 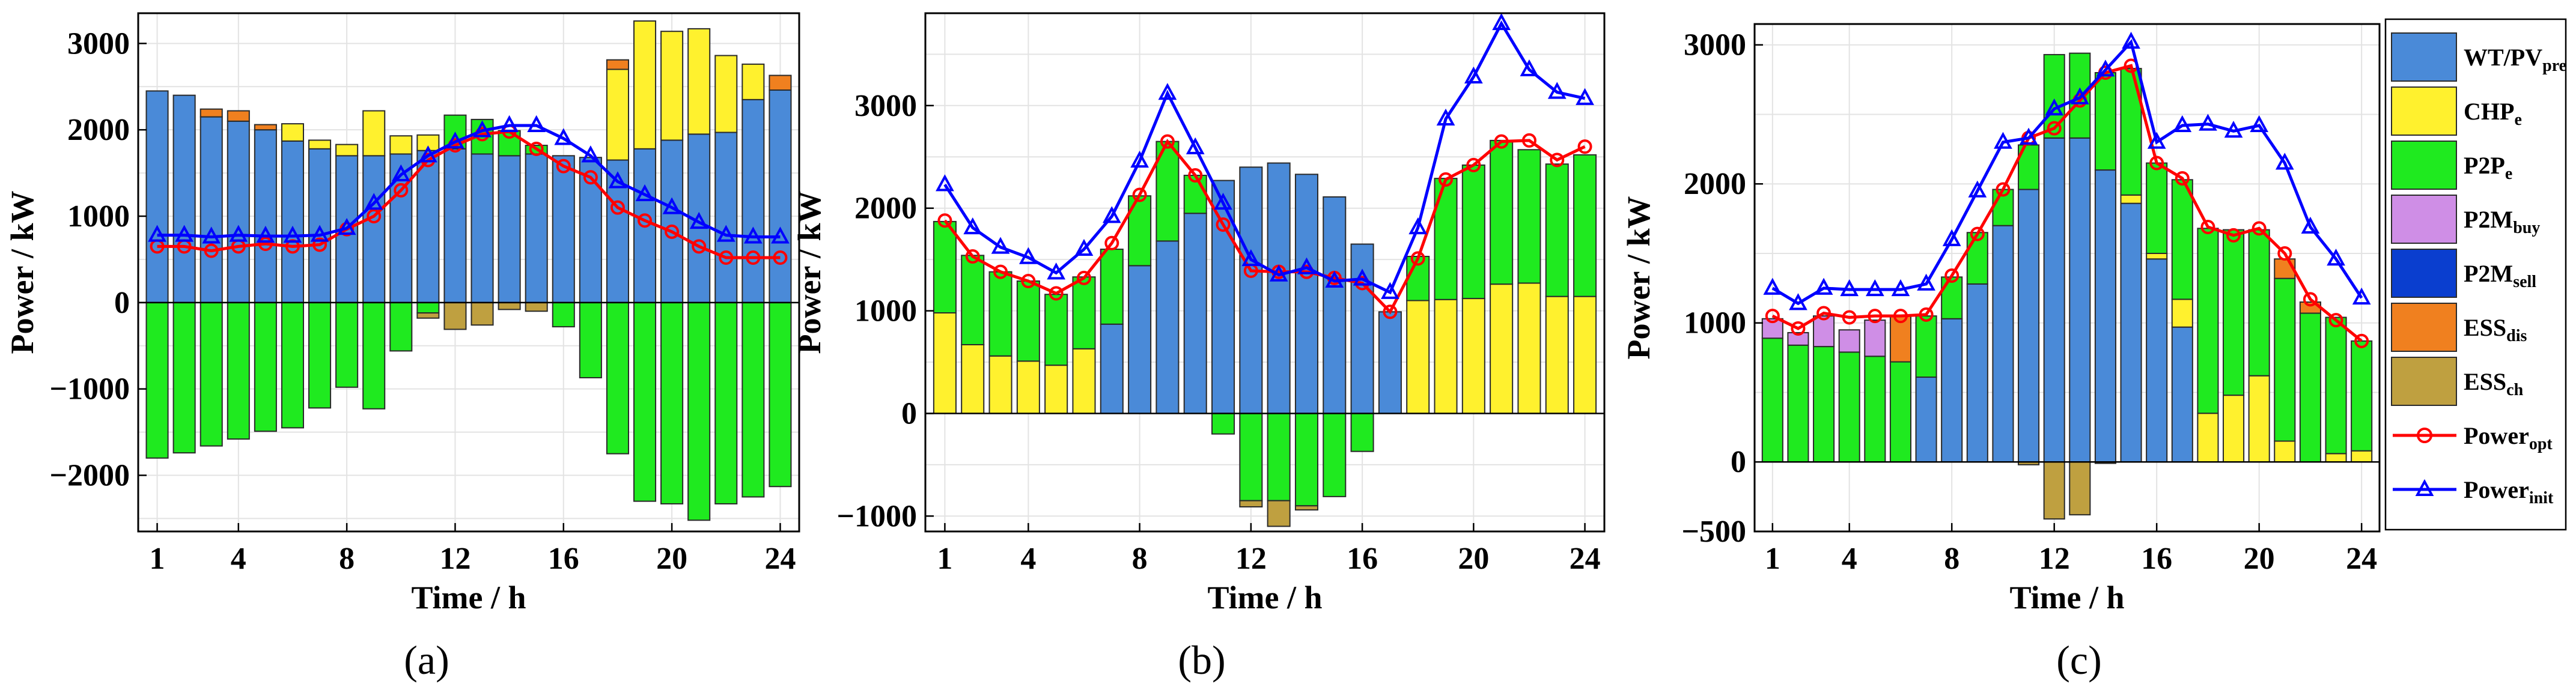 What do you see at coordinates (2541, 444) in the screenshot?
I see `legend-label-sub: opt` at bounding box center [2541, 444].